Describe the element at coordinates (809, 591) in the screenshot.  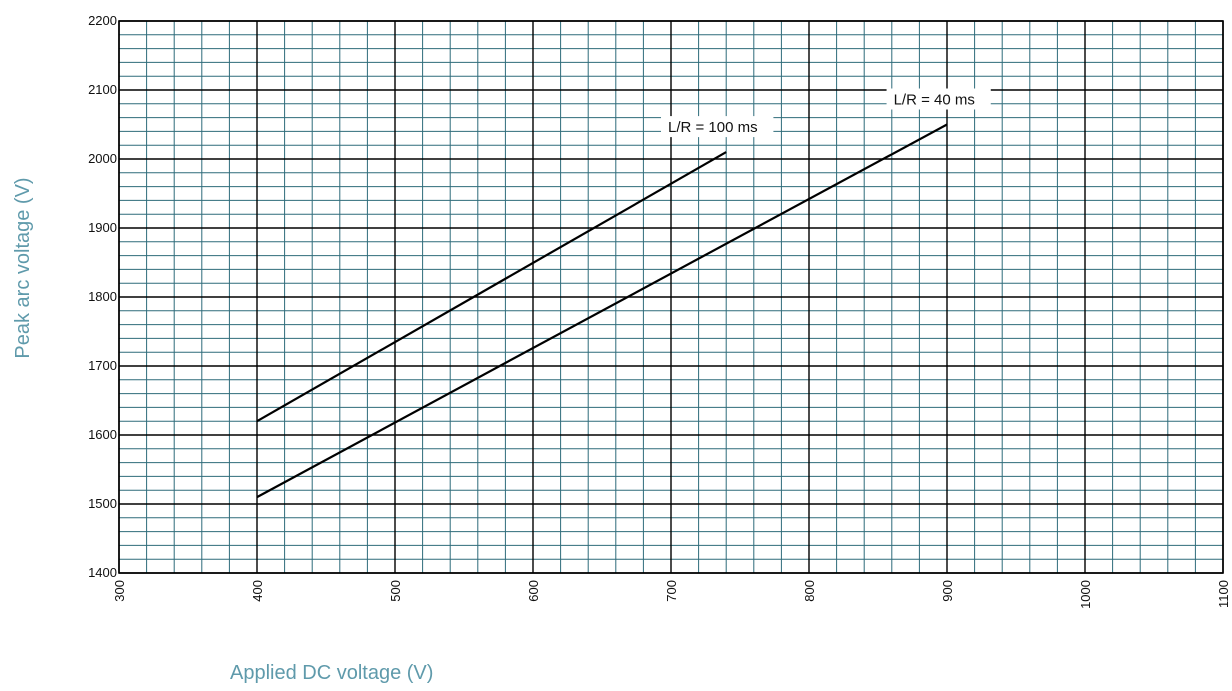
I see `x-tick-label: 800` at that location.